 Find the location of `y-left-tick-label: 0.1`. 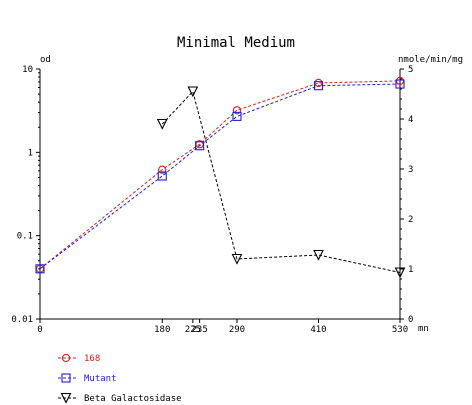

y-left-tick-label: 0.1 is located at coordinates (25, 237).